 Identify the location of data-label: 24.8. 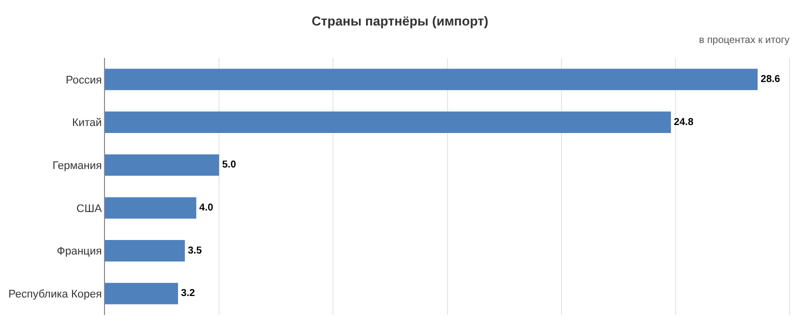
(684, 122).